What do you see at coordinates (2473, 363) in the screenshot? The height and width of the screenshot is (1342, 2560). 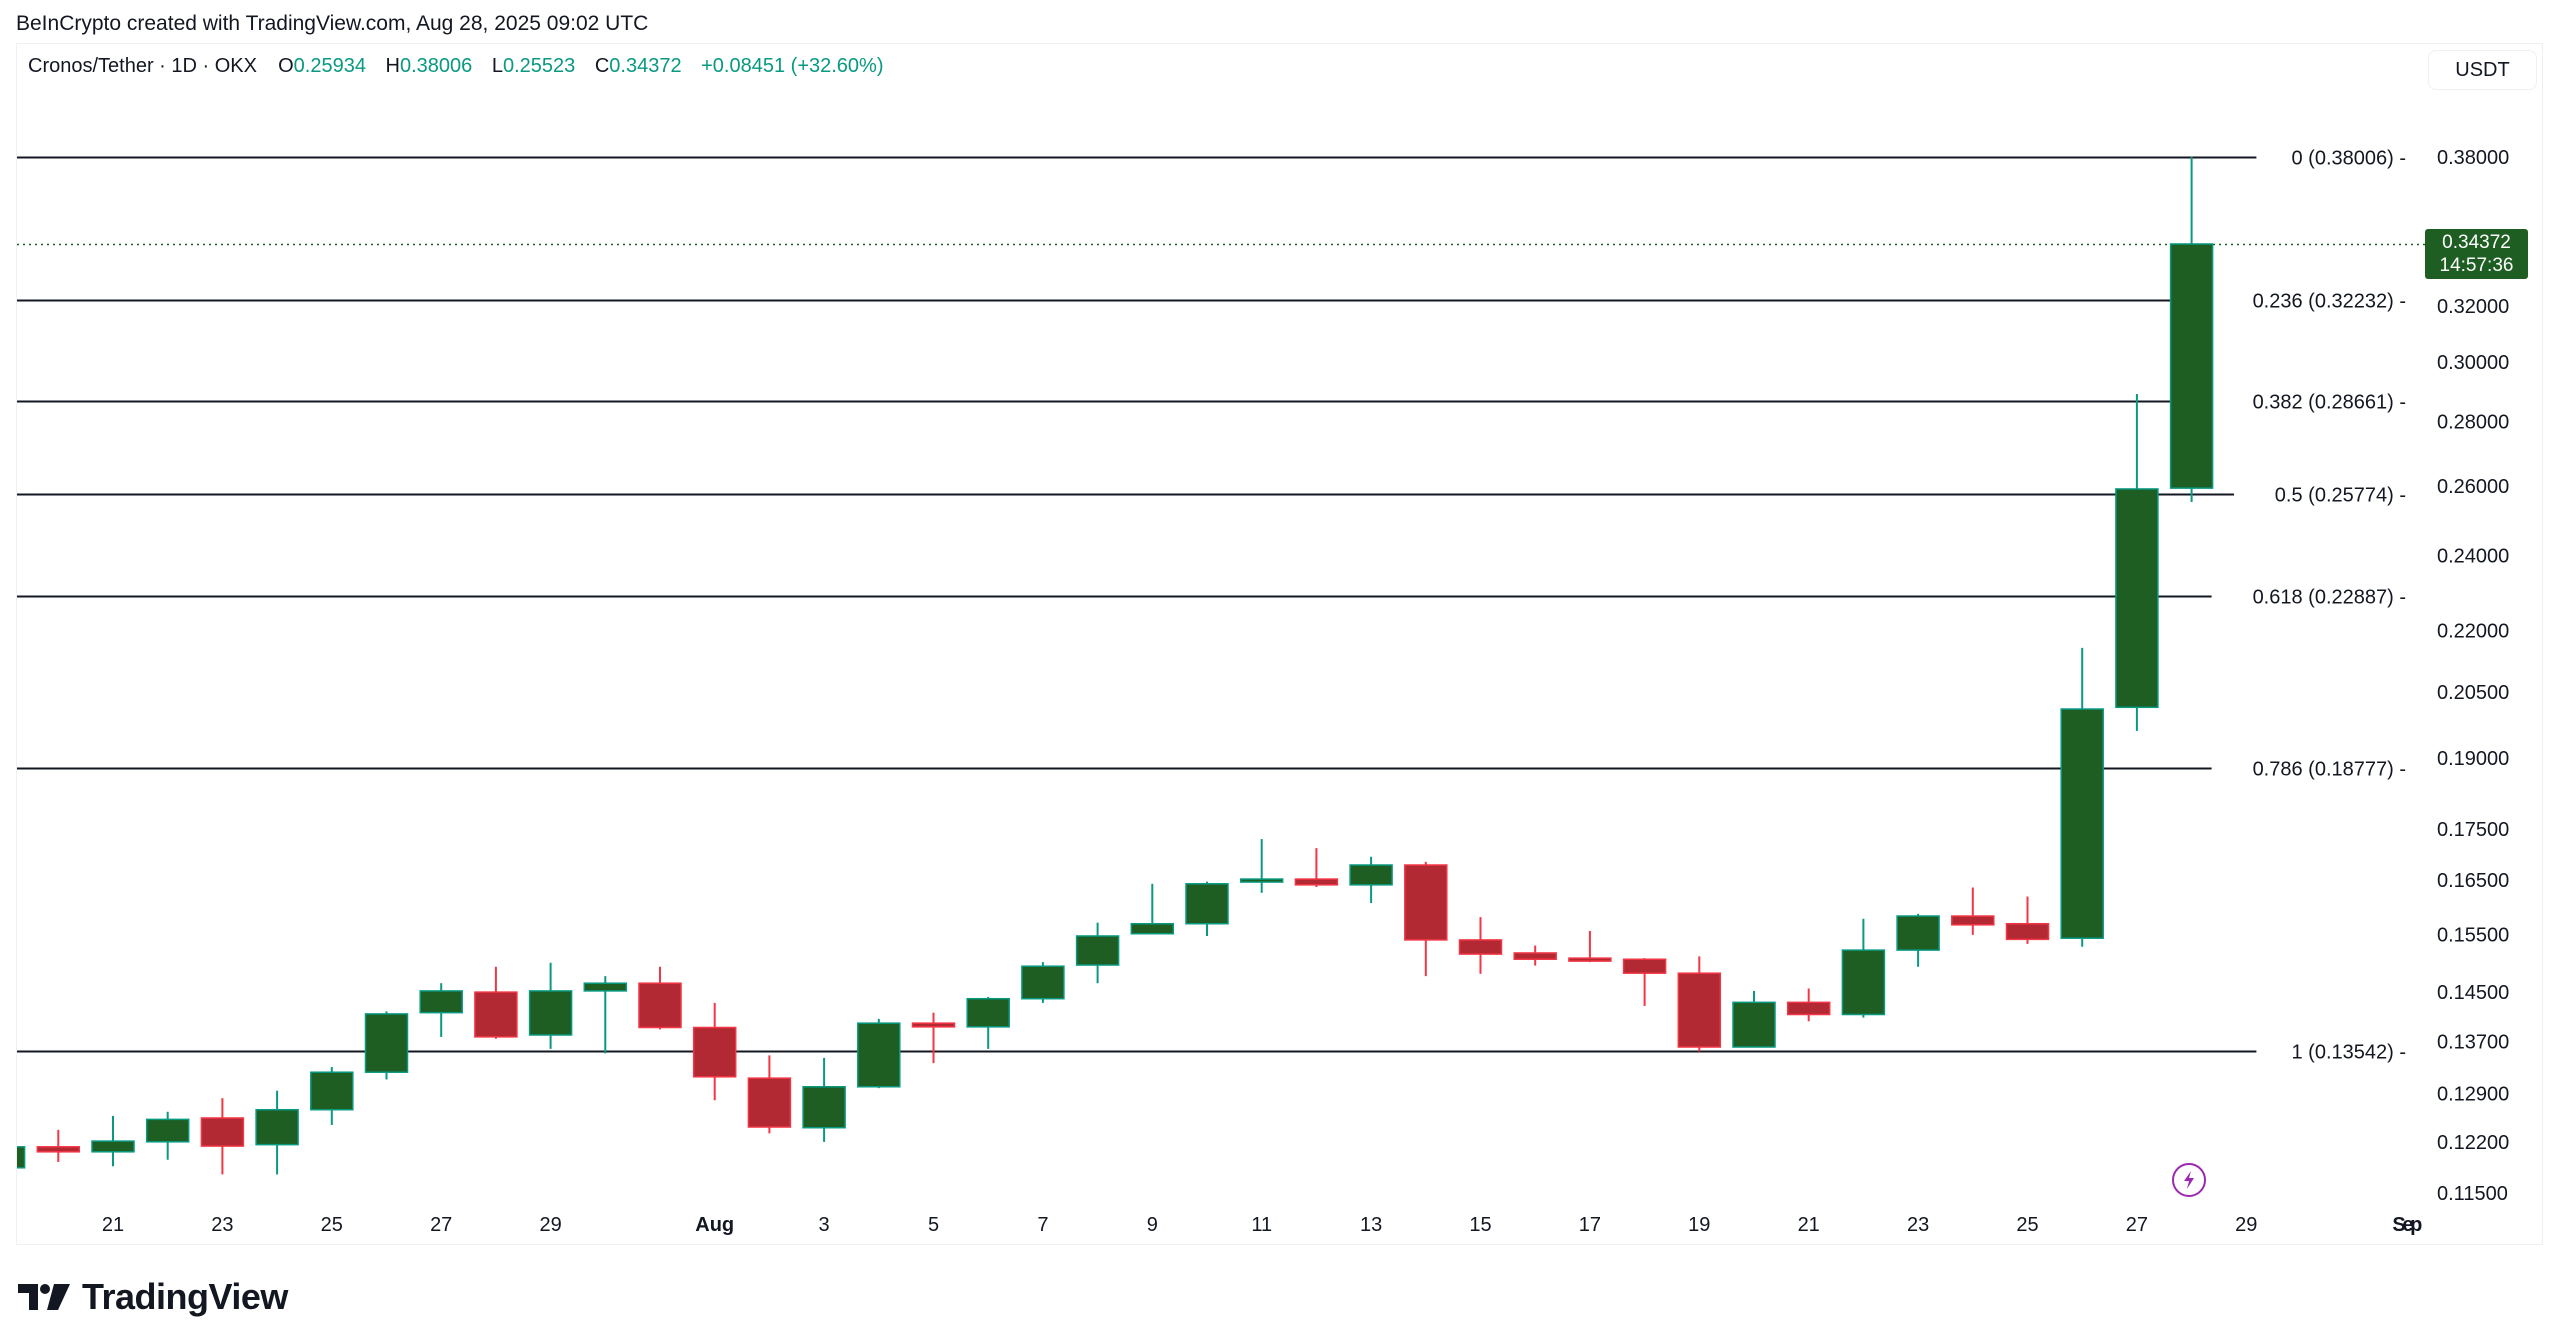 I see `price-tick-label: 0.30000` at bounding box center [2473, 363].